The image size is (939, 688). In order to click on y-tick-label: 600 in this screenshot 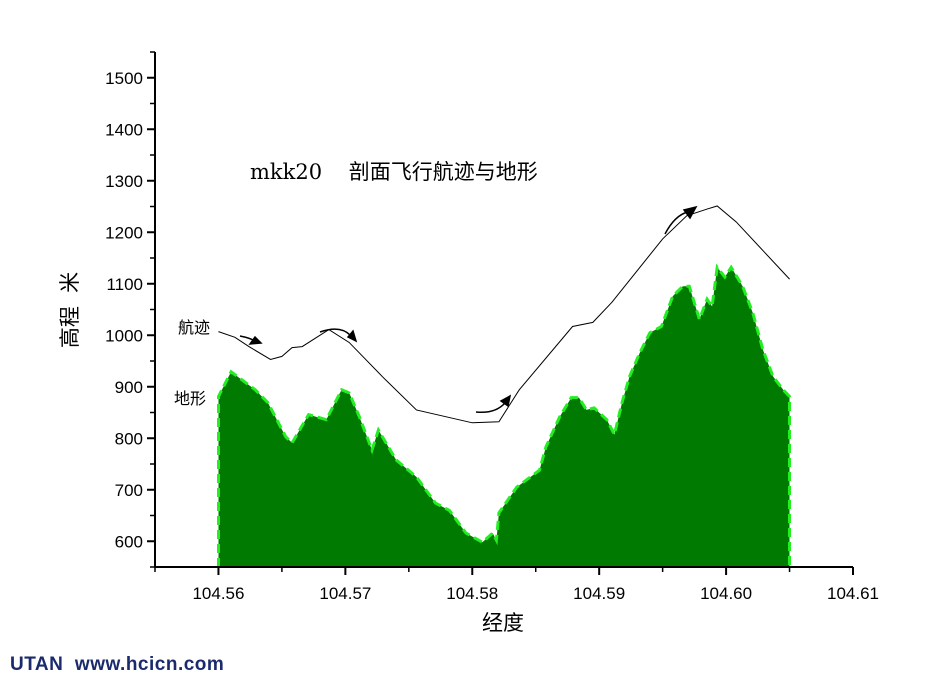, I will do `click(129, 541)`.